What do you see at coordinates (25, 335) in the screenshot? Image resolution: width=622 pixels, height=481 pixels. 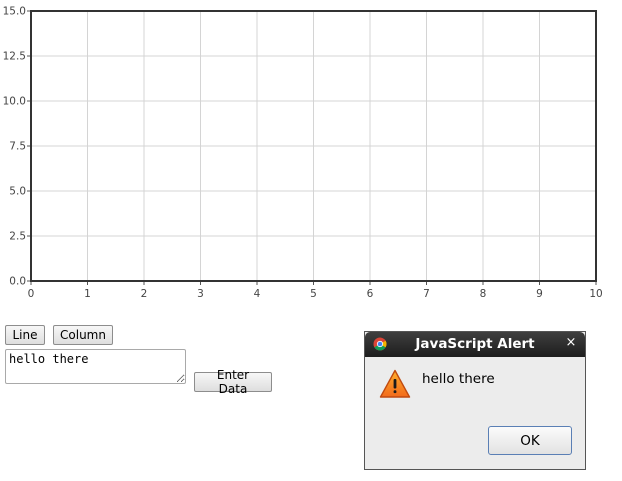 I see `line-button: Line` at bounding box center [25, 335].